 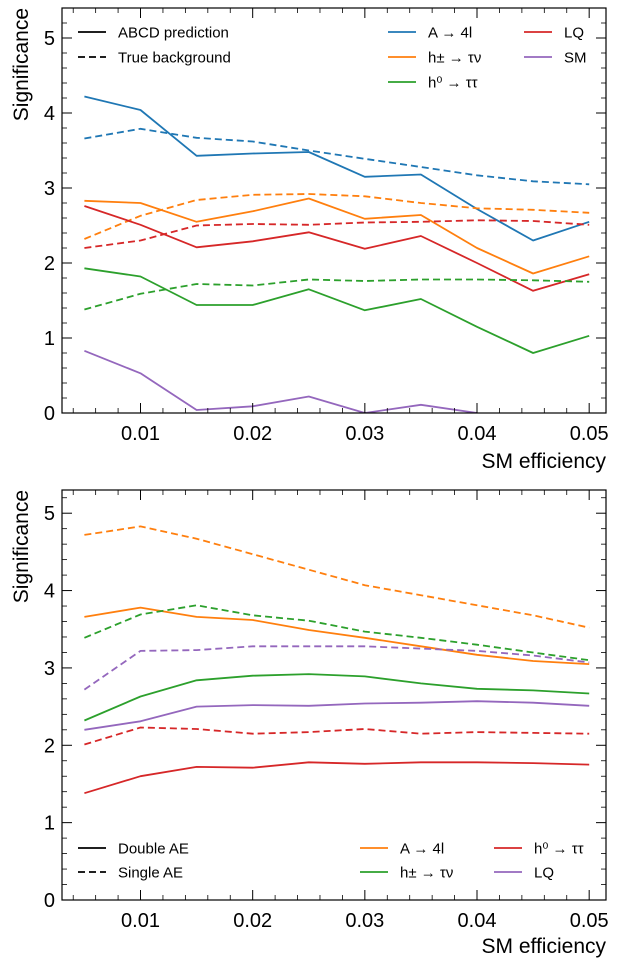 What do you see at coordinates (174, 58) in the screenshot?
I see `style-legend-dashed-label: True background` at bounding box center [174, 58].